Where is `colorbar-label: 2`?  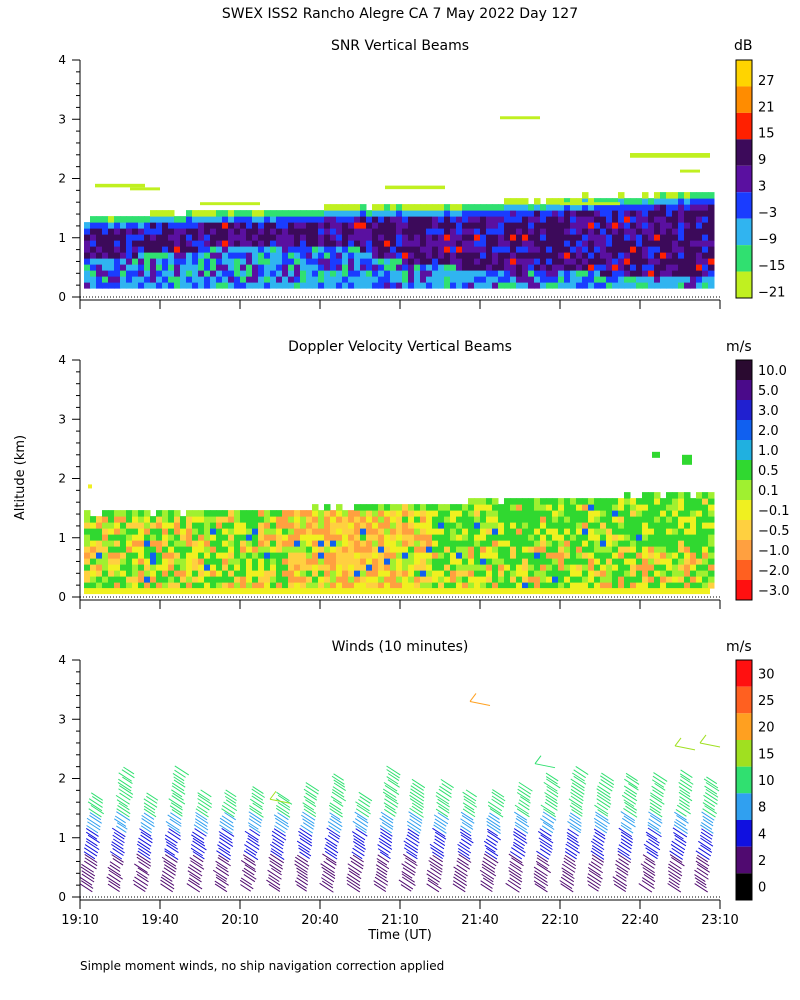 colorbar-label: 2 is located at coordinates (762, 861).